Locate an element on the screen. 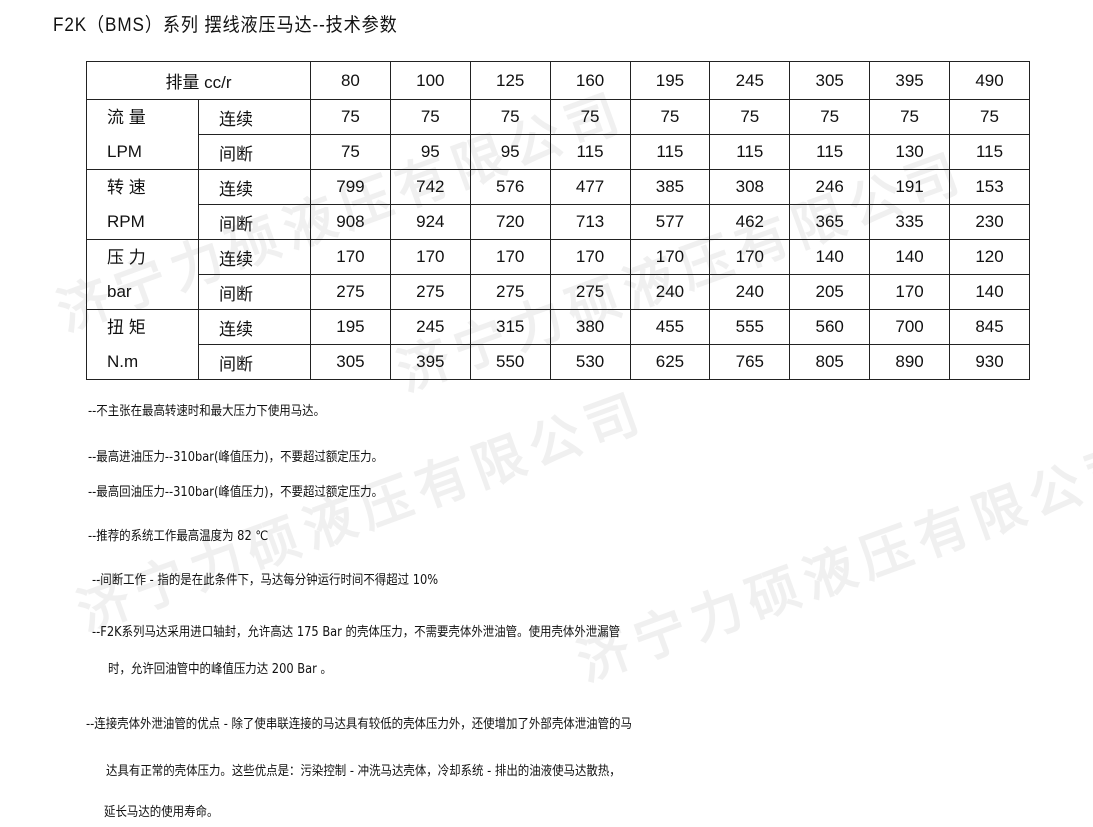  table-row: 流 量 LPM 连续 75 75 75 75 75 75 75 75 75 is located at coordinates (558, 134).